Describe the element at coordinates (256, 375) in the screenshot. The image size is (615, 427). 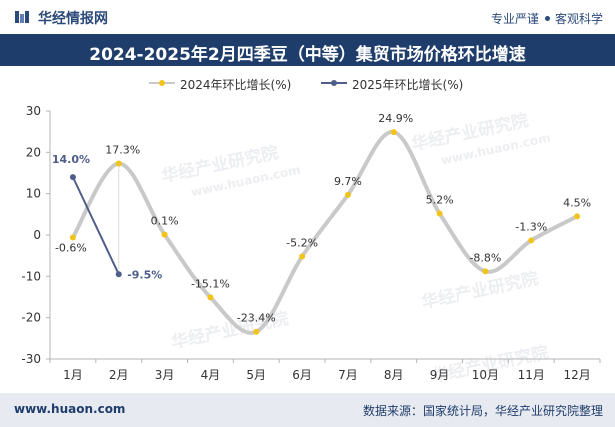
I see `x-tick-label: 5月` at that location.